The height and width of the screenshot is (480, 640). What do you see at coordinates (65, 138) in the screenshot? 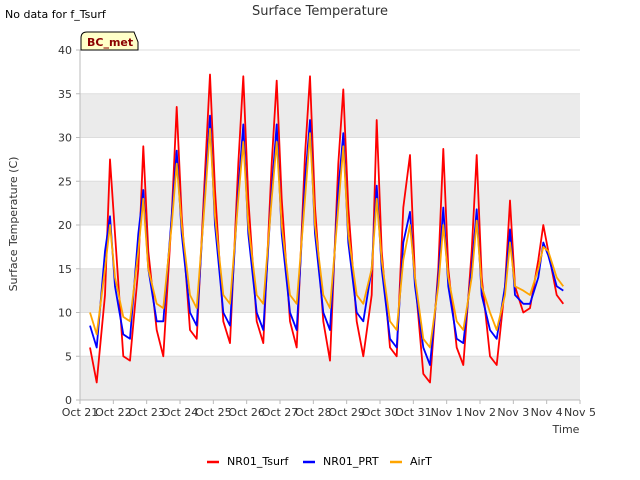
I see `y-tick-label: 30` at bounding box center [65, 138].